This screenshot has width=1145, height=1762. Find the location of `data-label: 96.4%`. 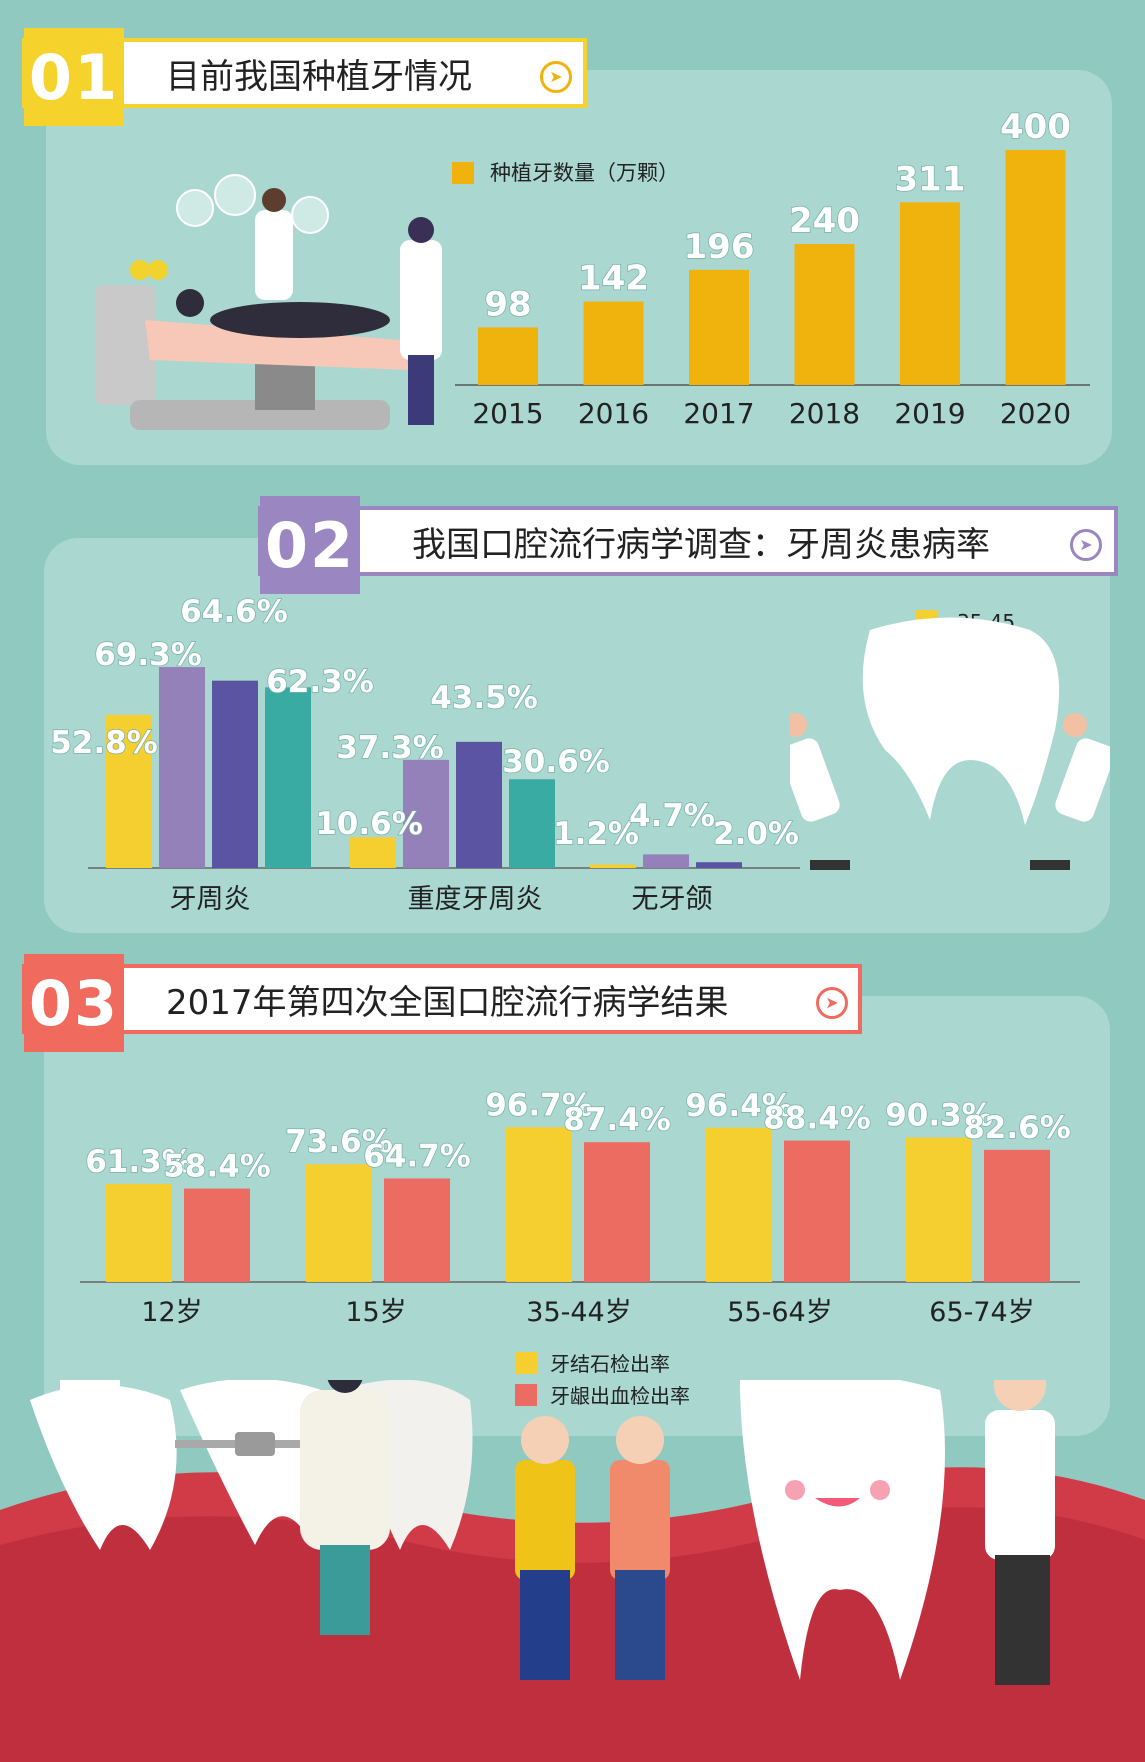

data-label: 96.4% is located at coordinates (739, 1106).